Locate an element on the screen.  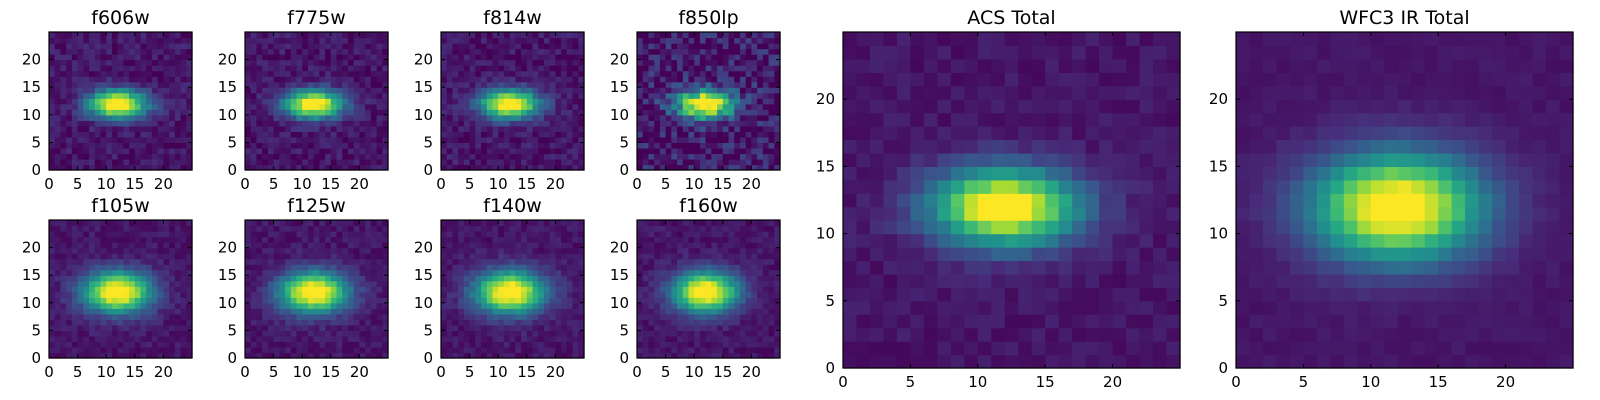
y-tick-label: 15 is located at coordinates (31, 275).